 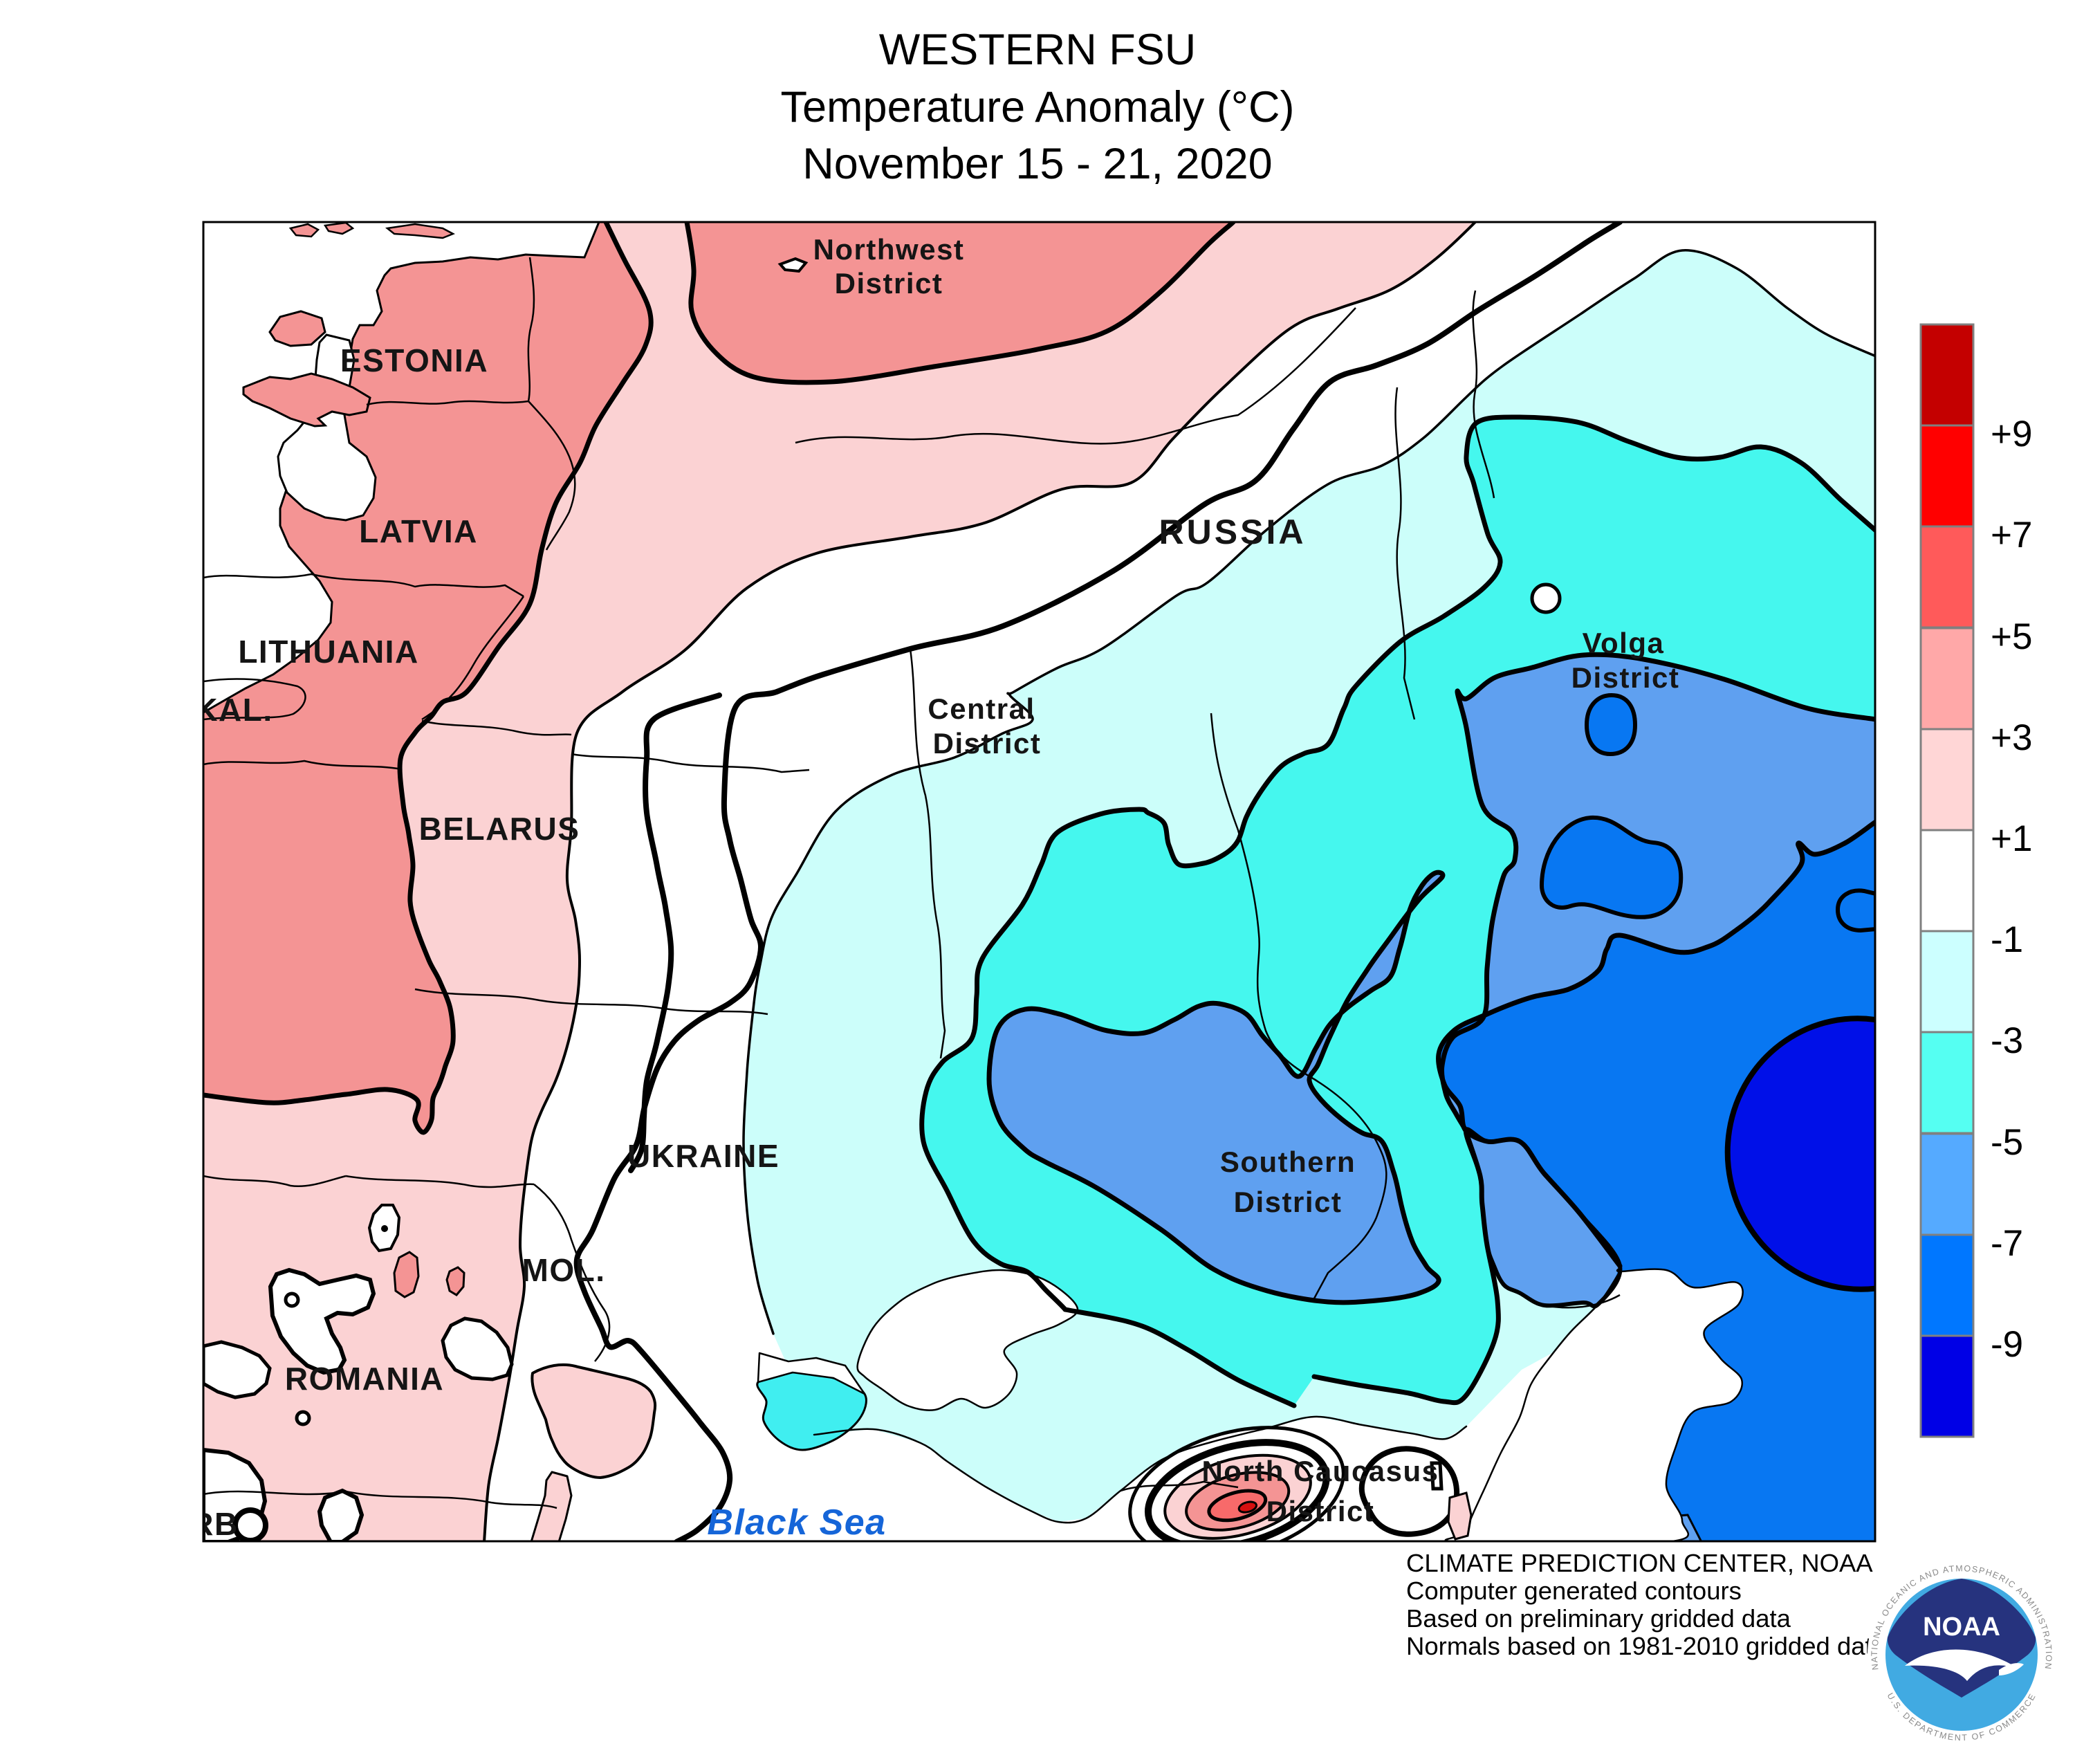 What do you see at coordinates (1320, 1471) in the screenshot?
I see `svg-text: North Caucasus` at bounding box center [1320, 1471].